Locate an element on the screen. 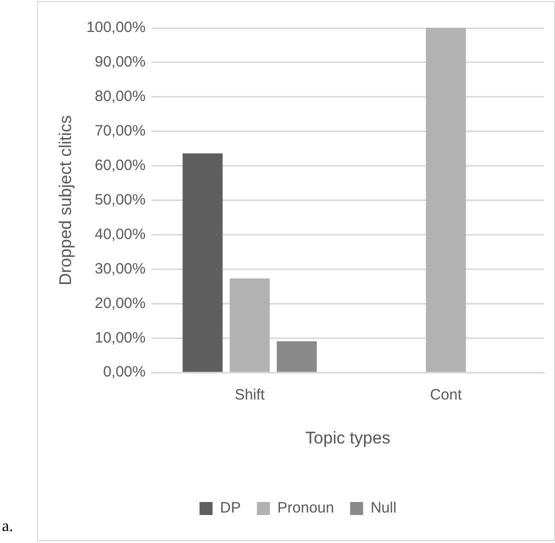 This screenshot has height=543, width=555. x-axis-title: Topic types is located at coordinates (347, 438).